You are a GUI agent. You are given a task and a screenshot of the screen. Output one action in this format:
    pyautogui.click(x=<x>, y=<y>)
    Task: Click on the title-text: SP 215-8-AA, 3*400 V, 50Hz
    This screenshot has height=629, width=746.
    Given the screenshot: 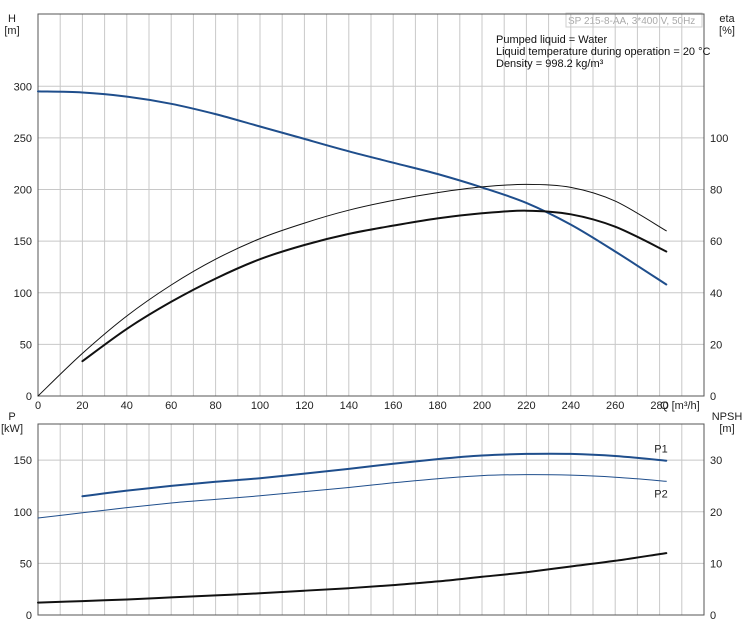 What is the action you would take?
    pyautogui.click(x=631, y=21)
    